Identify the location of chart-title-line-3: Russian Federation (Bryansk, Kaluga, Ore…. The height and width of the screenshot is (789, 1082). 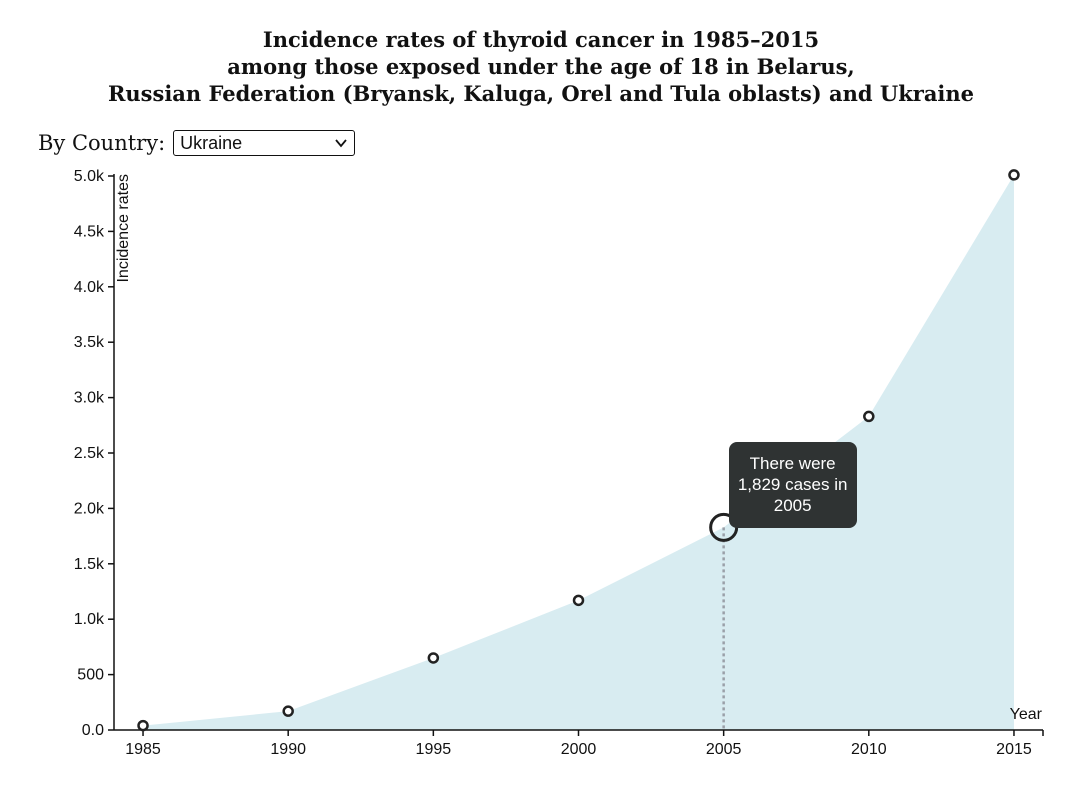
(541, 93).